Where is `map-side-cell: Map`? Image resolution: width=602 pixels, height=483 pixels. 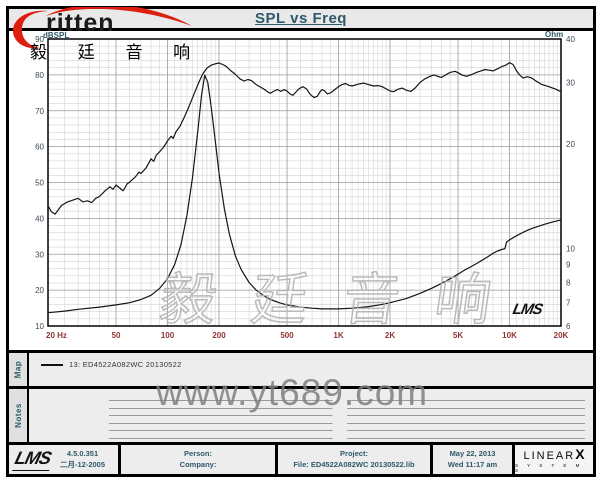 map-side-cell: Map is located at coordinates (19, 369).